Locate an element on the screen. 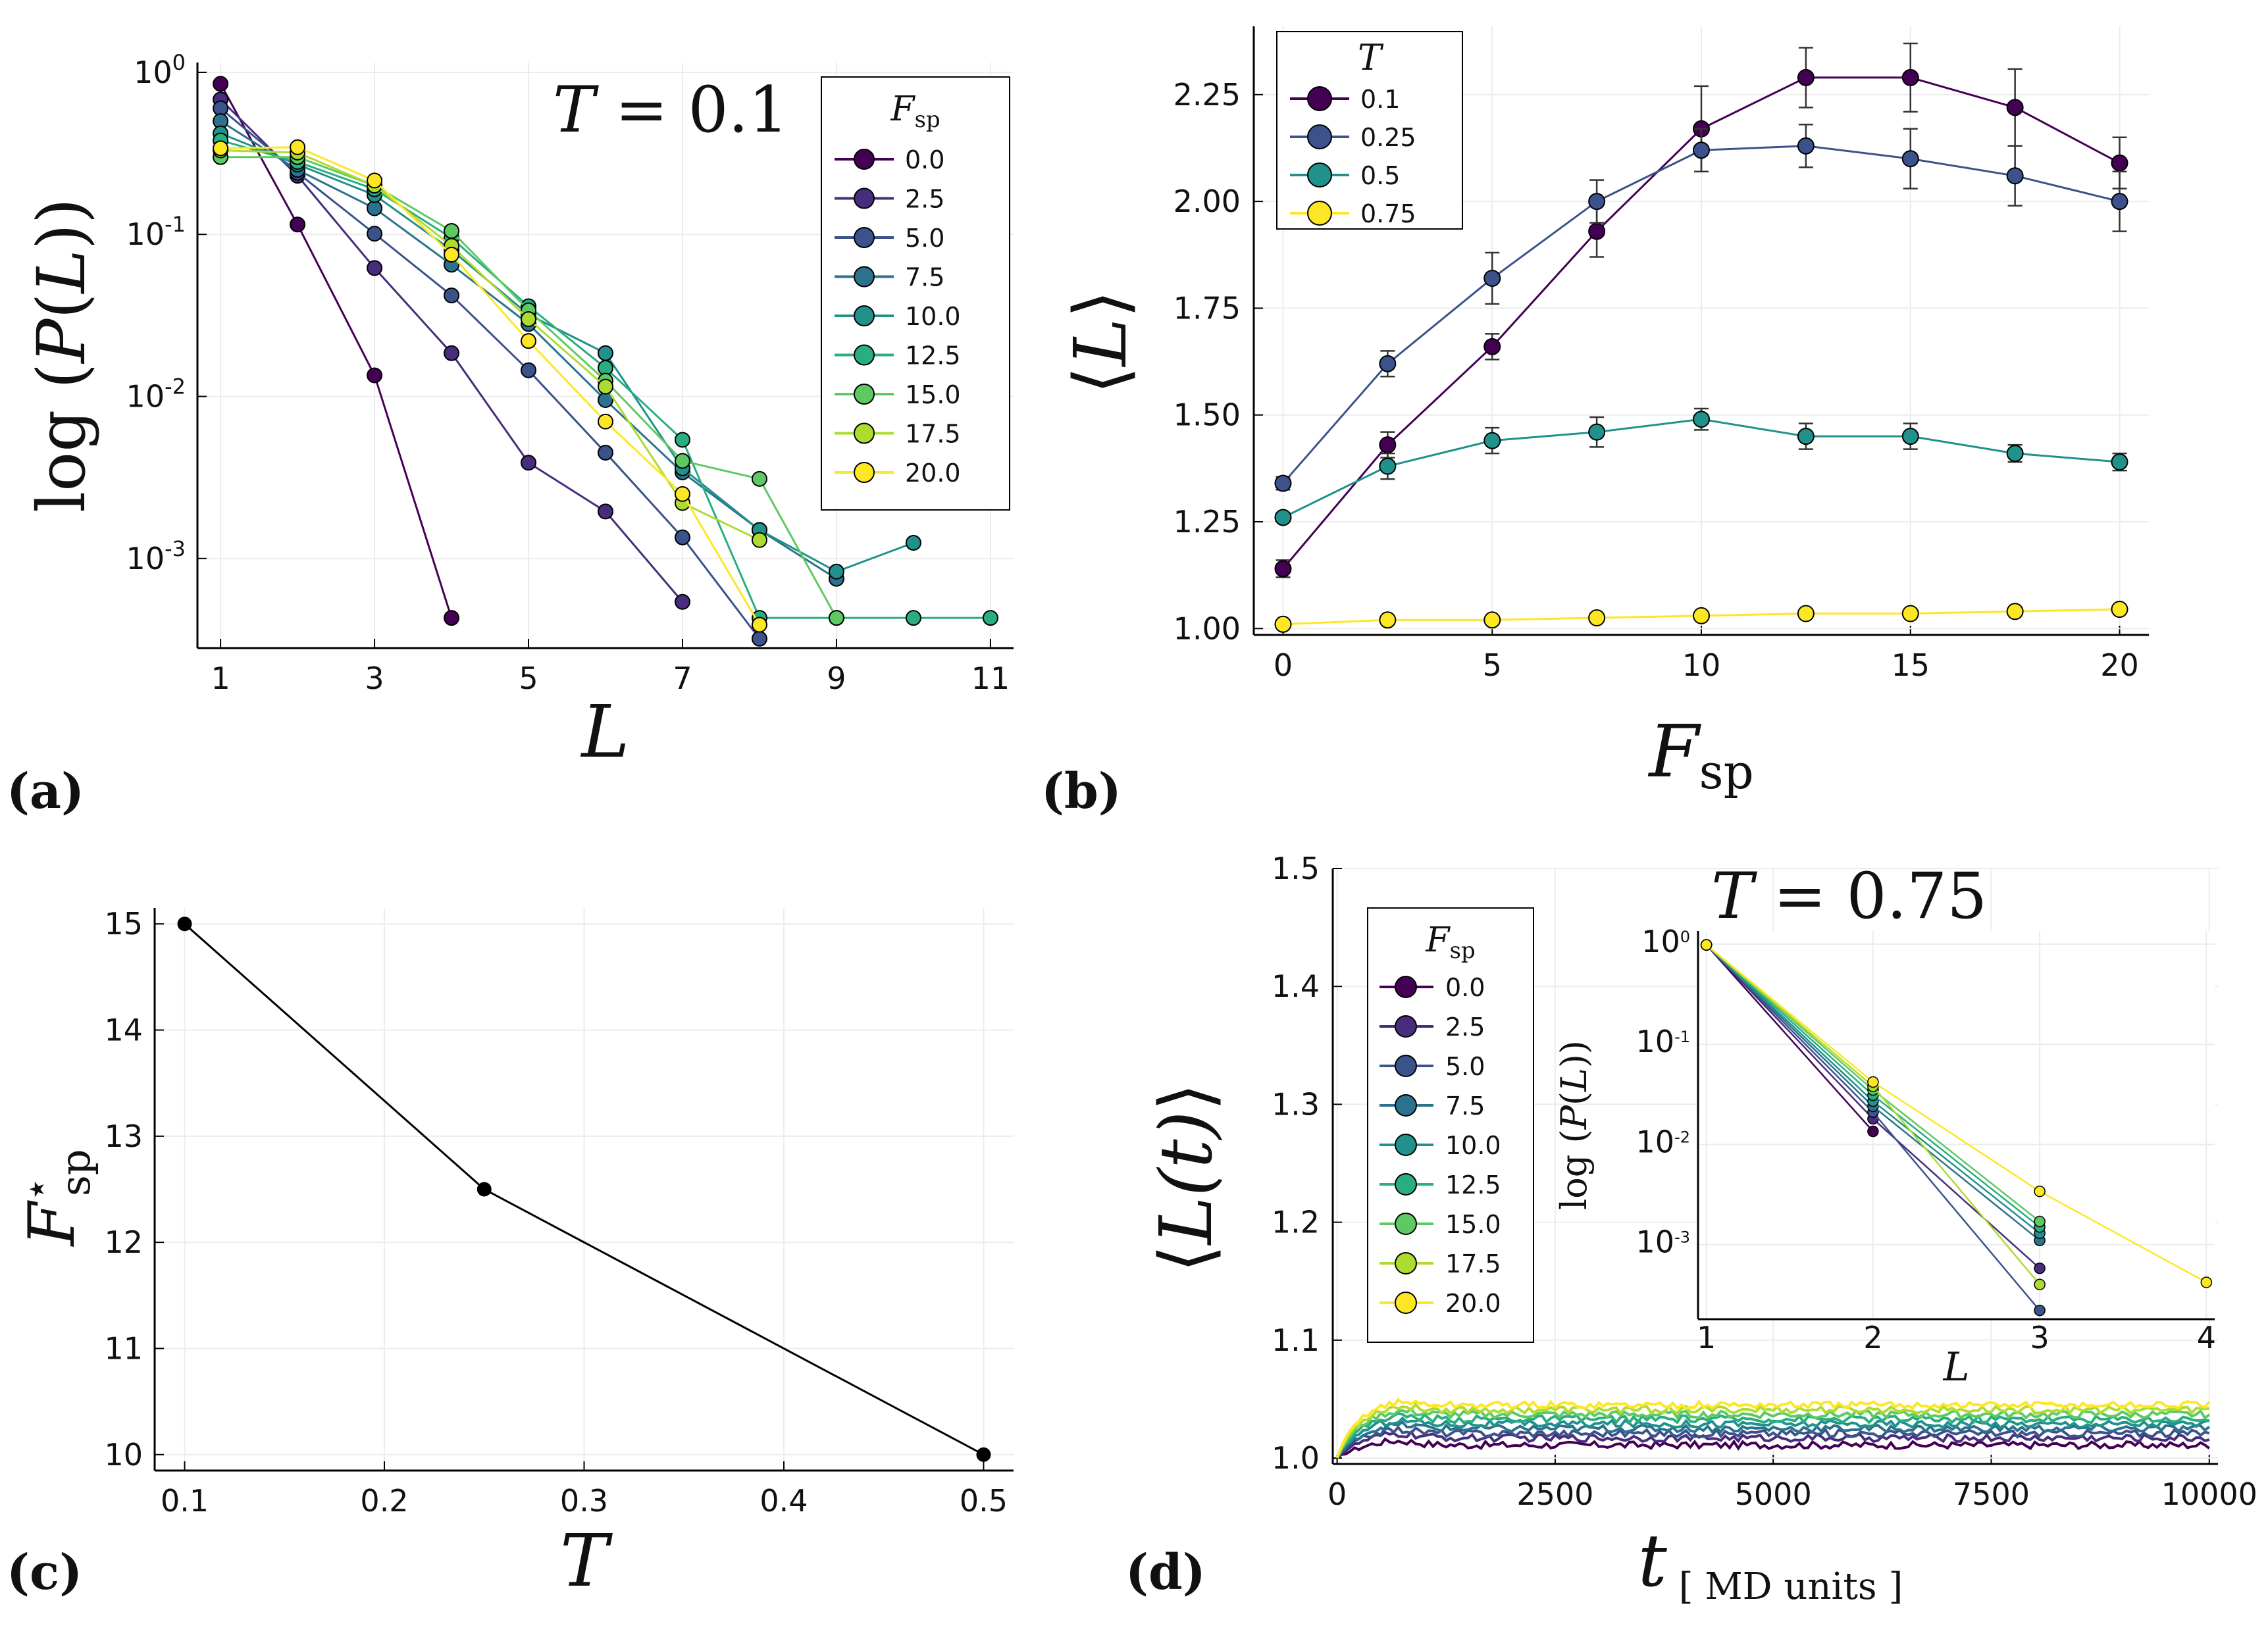 This screenshot has width=2268, height=1637. x-tick-label: 11 is located at coordinates (991, 678).